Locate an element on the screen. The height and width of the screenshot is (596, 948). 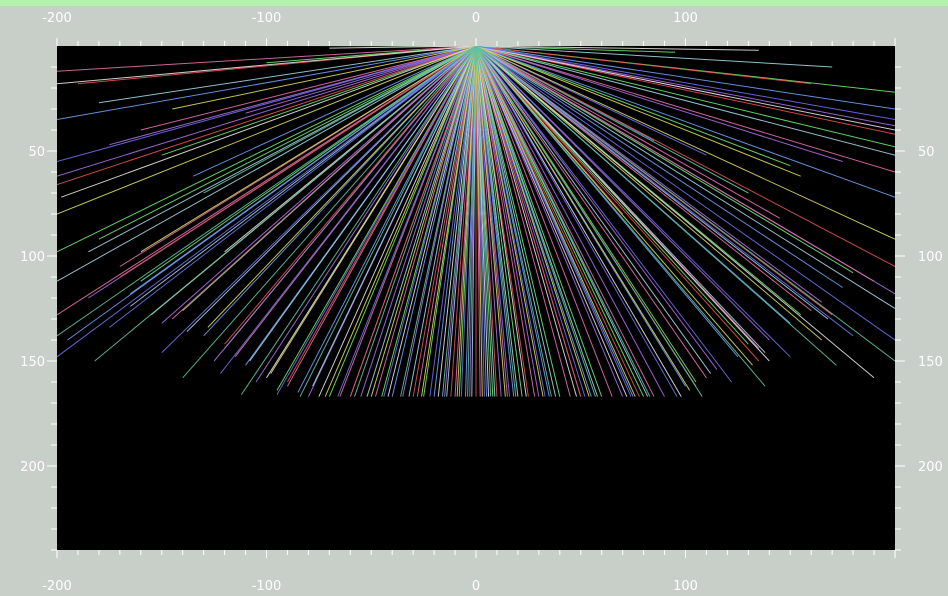
y-tick-label-right: 200 is located at coordinates (930, 467).